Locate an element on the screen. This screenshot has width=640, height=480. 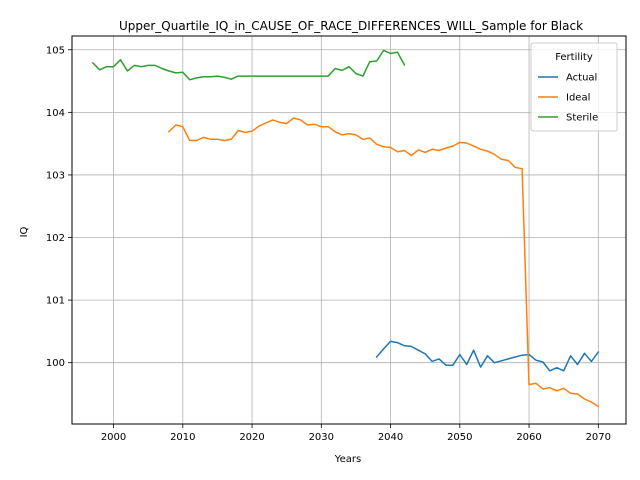
y-tick-label: 101 is located at coordinates (55, 301).